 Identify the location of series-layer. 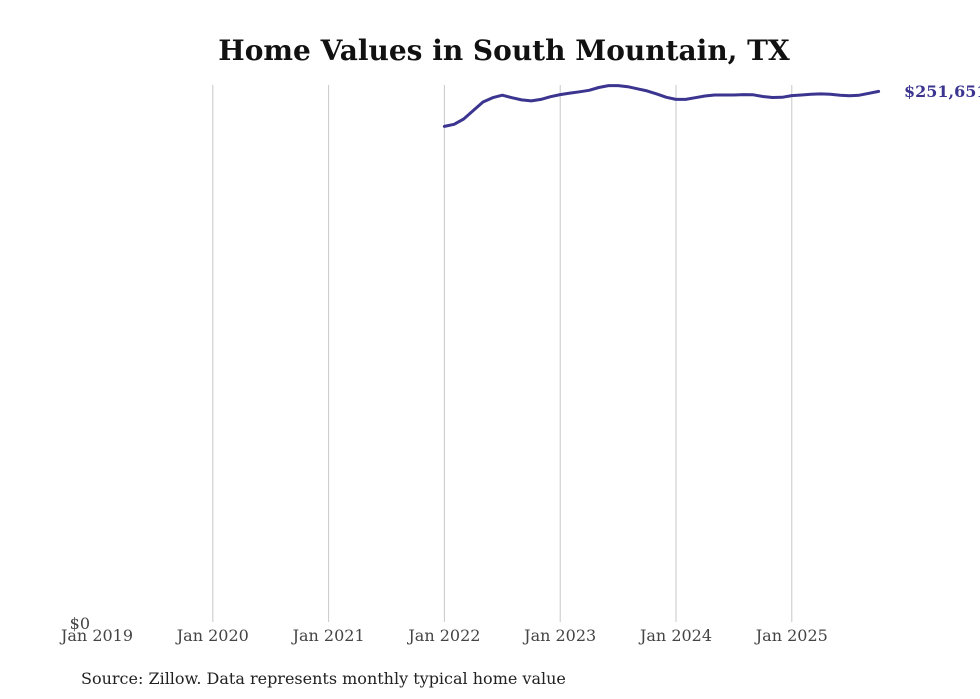
(661, 106).